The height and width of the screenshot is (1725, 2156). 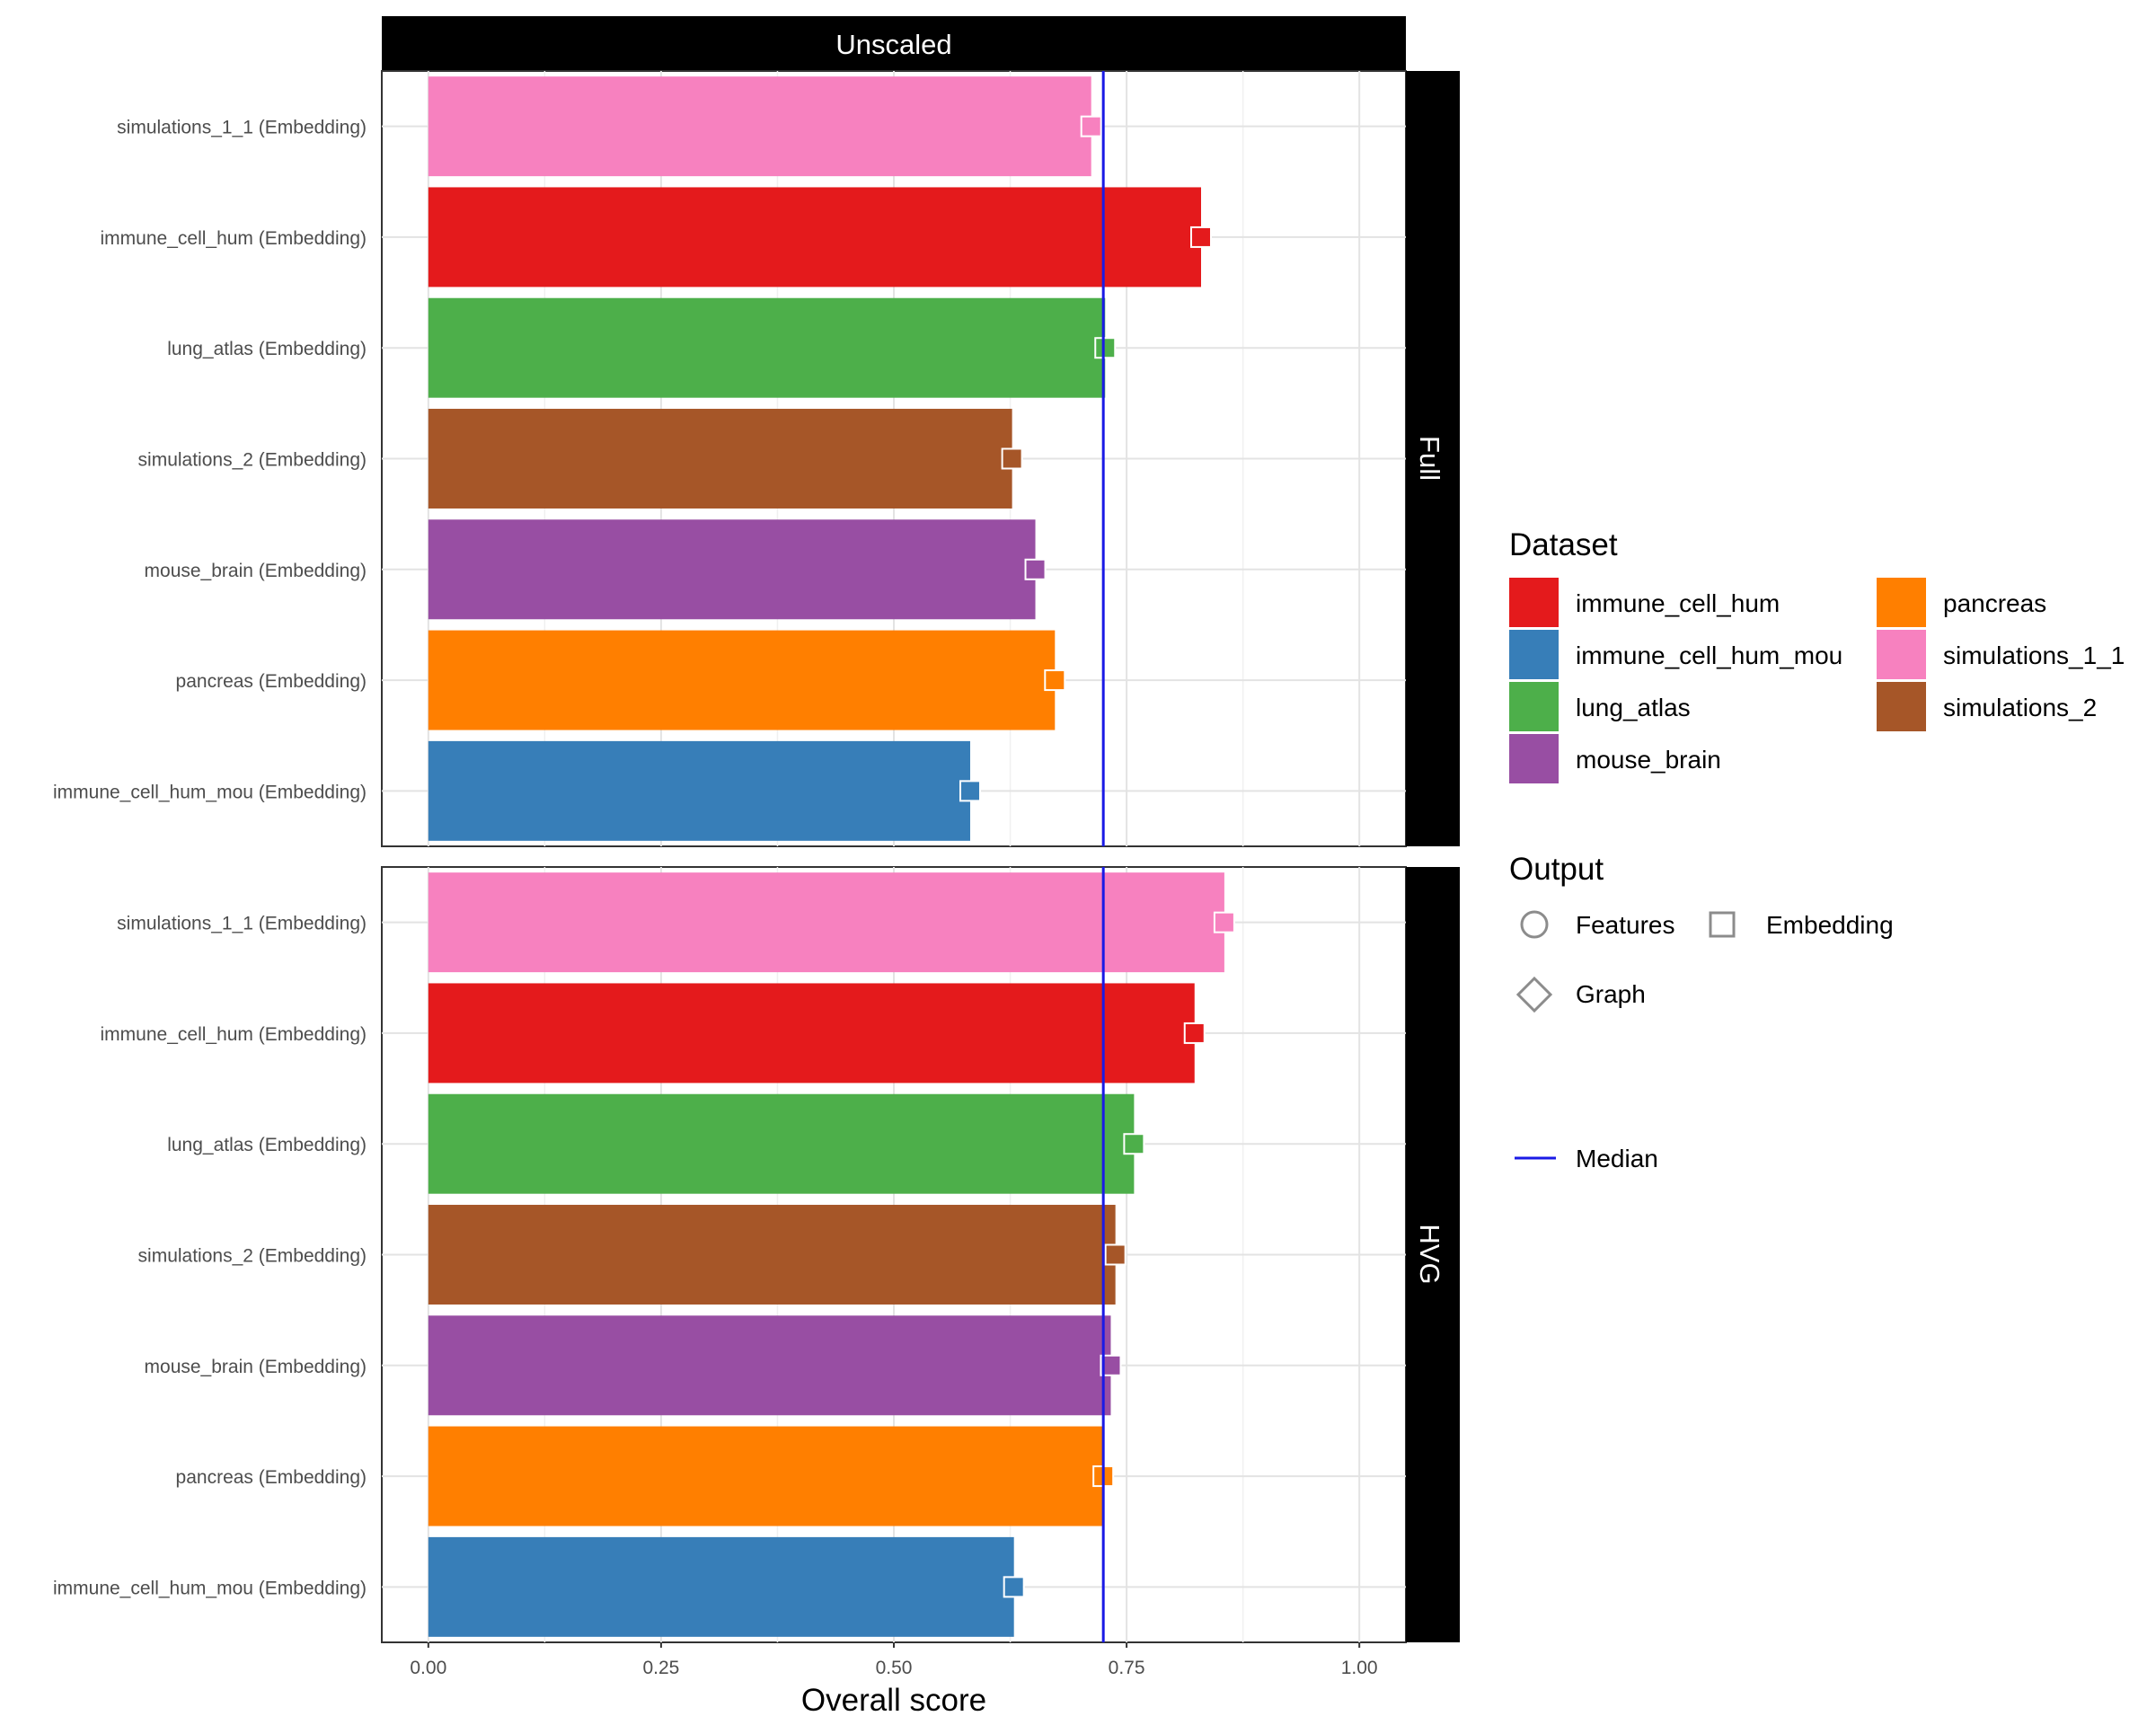 I want to click on points-hvg, so click(x=1119, y=1254).